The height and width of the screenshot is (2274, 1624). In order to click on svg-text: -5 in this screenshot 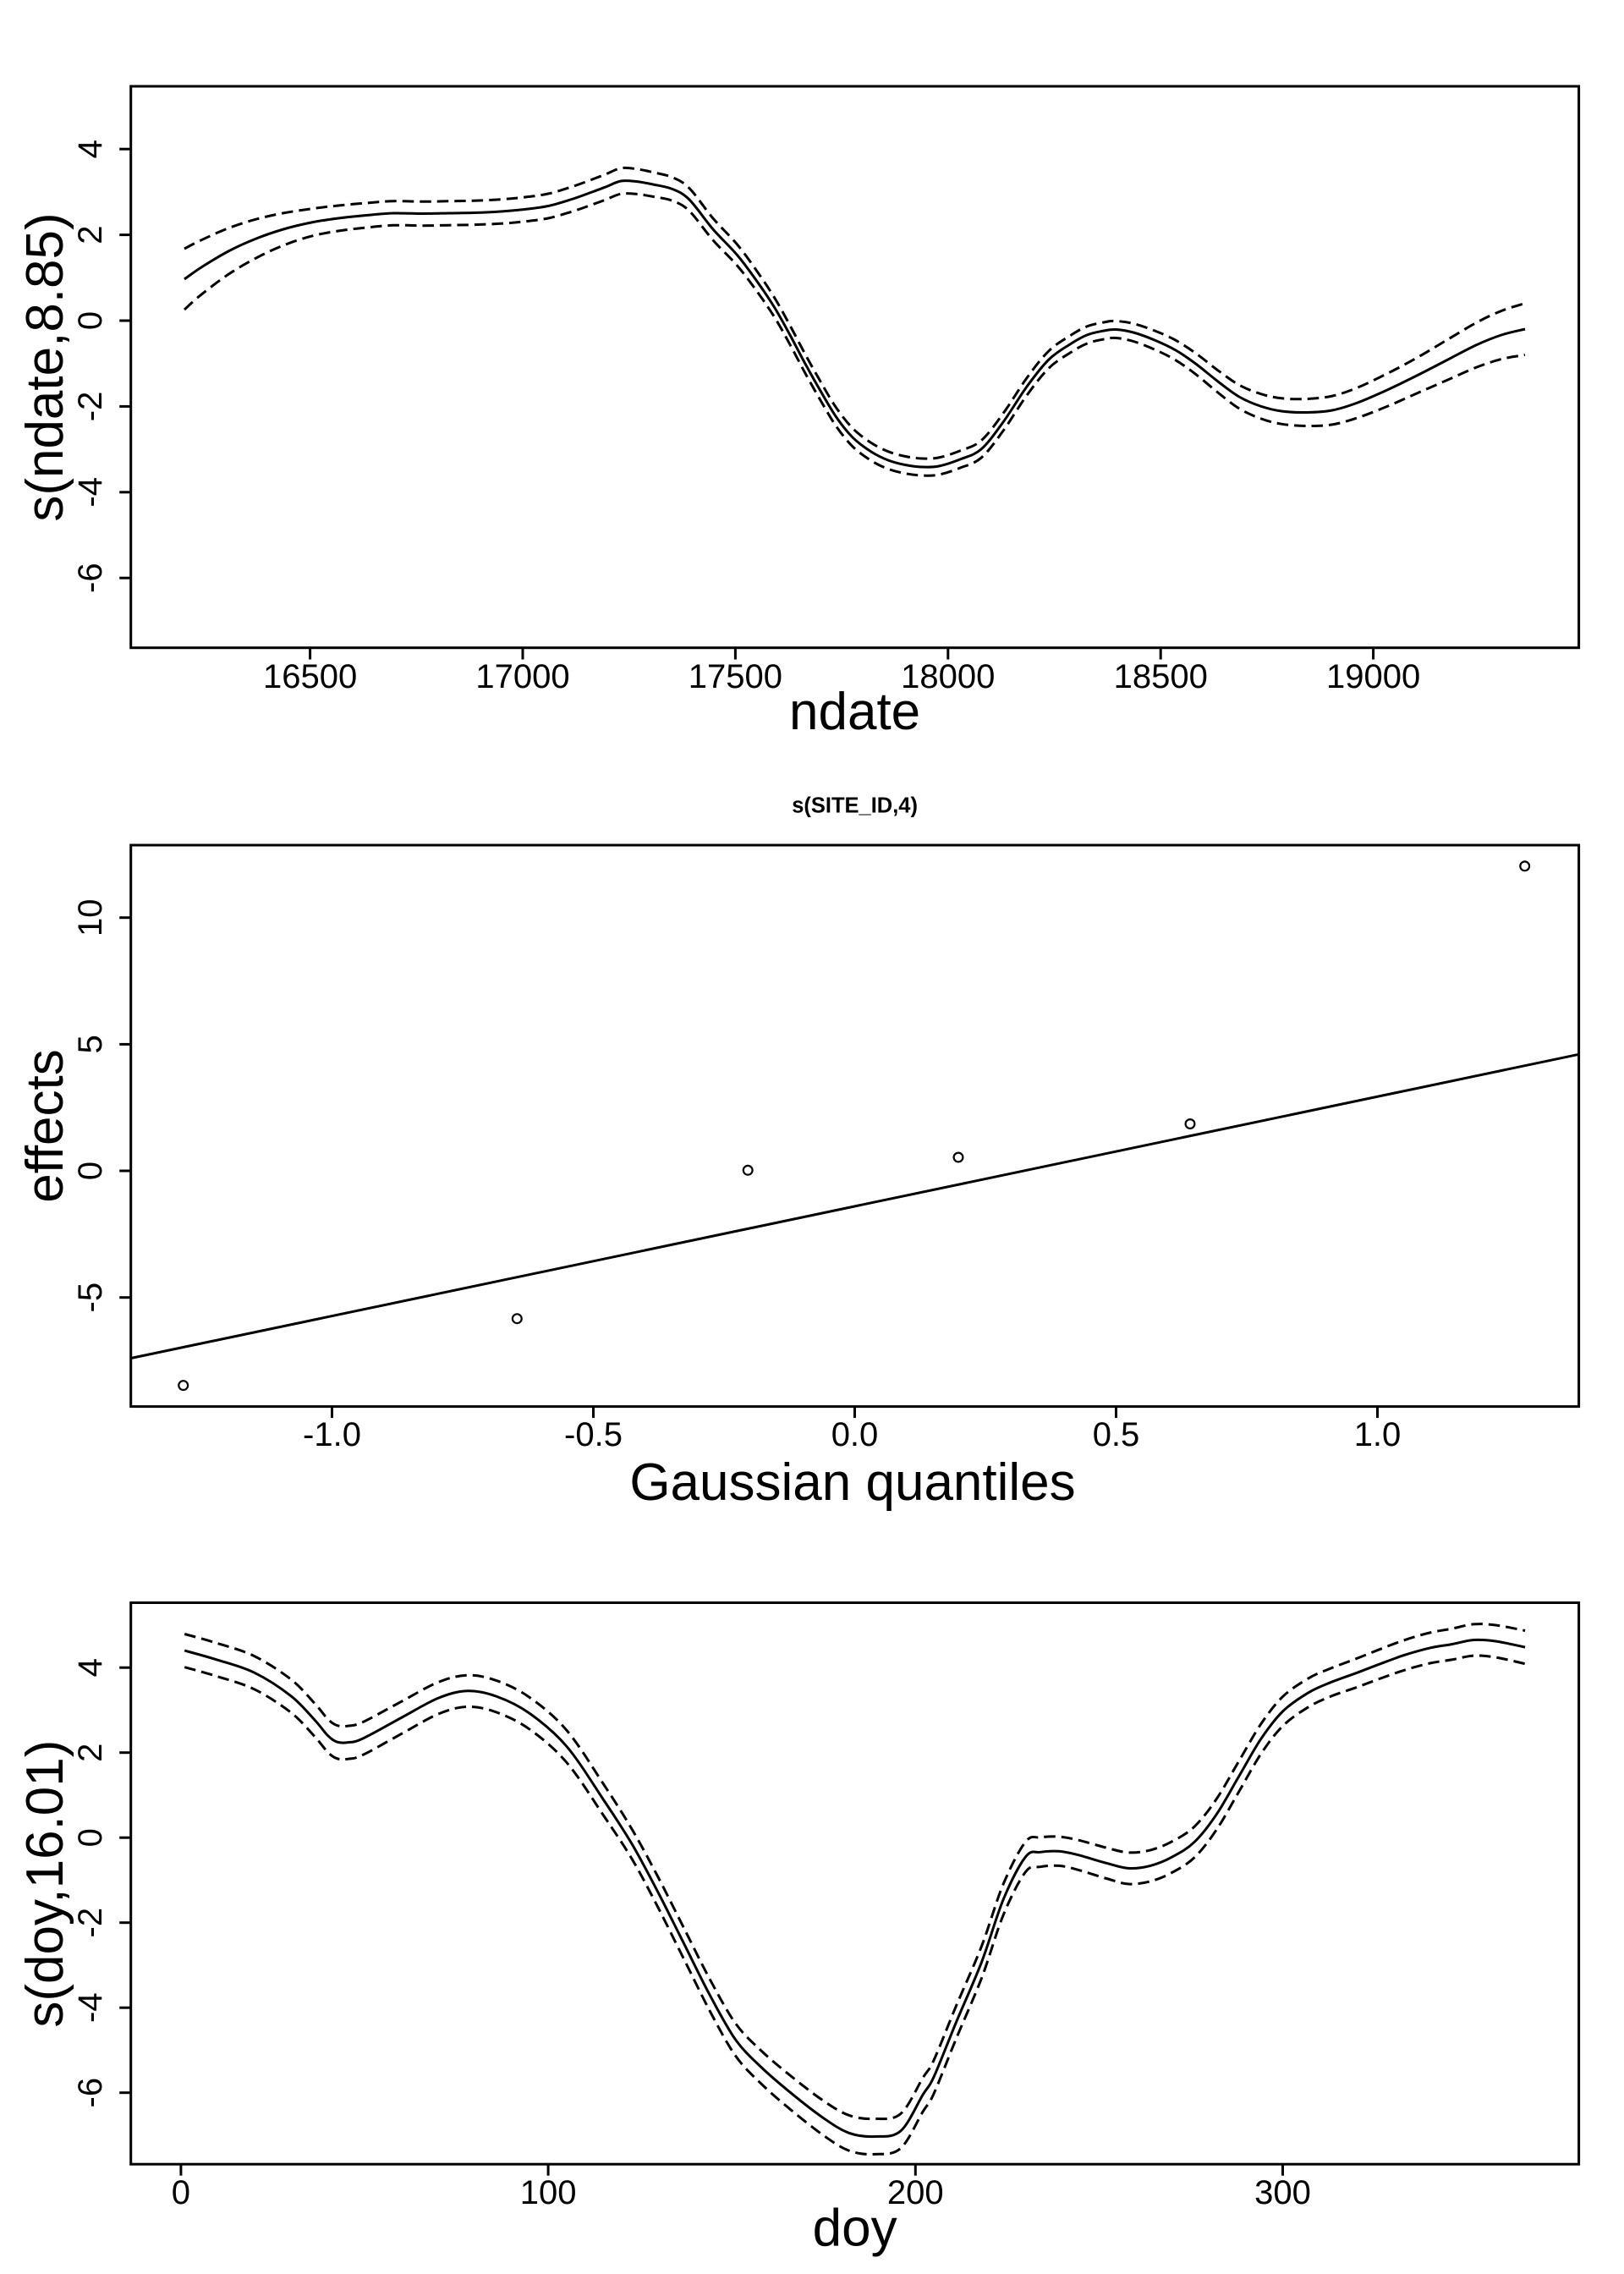, I will do `click(90, 1298)`.